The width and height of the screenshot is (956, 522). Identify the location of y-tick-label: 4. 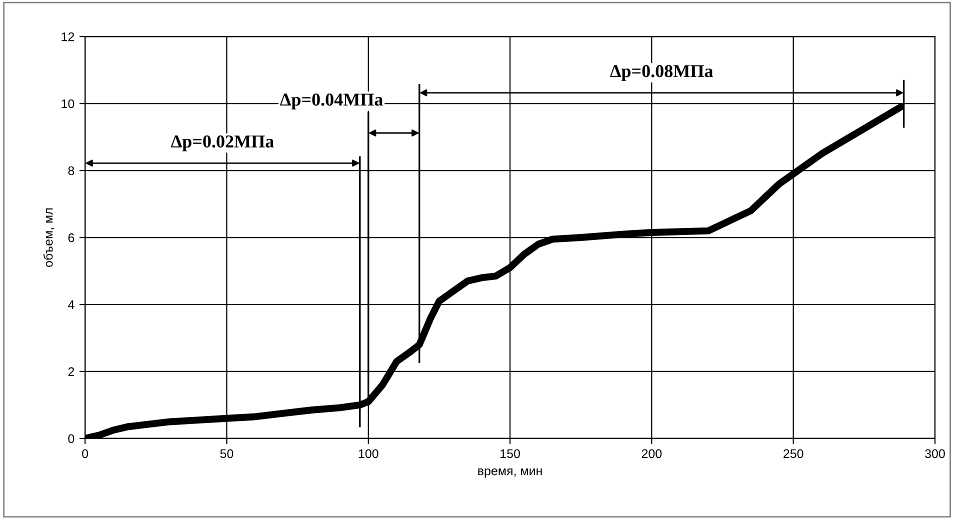
(71, 305).